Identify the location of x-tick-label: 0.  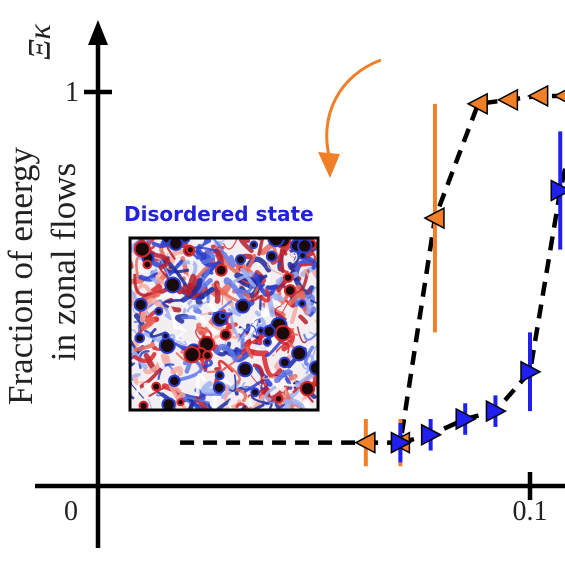
(71, 511).